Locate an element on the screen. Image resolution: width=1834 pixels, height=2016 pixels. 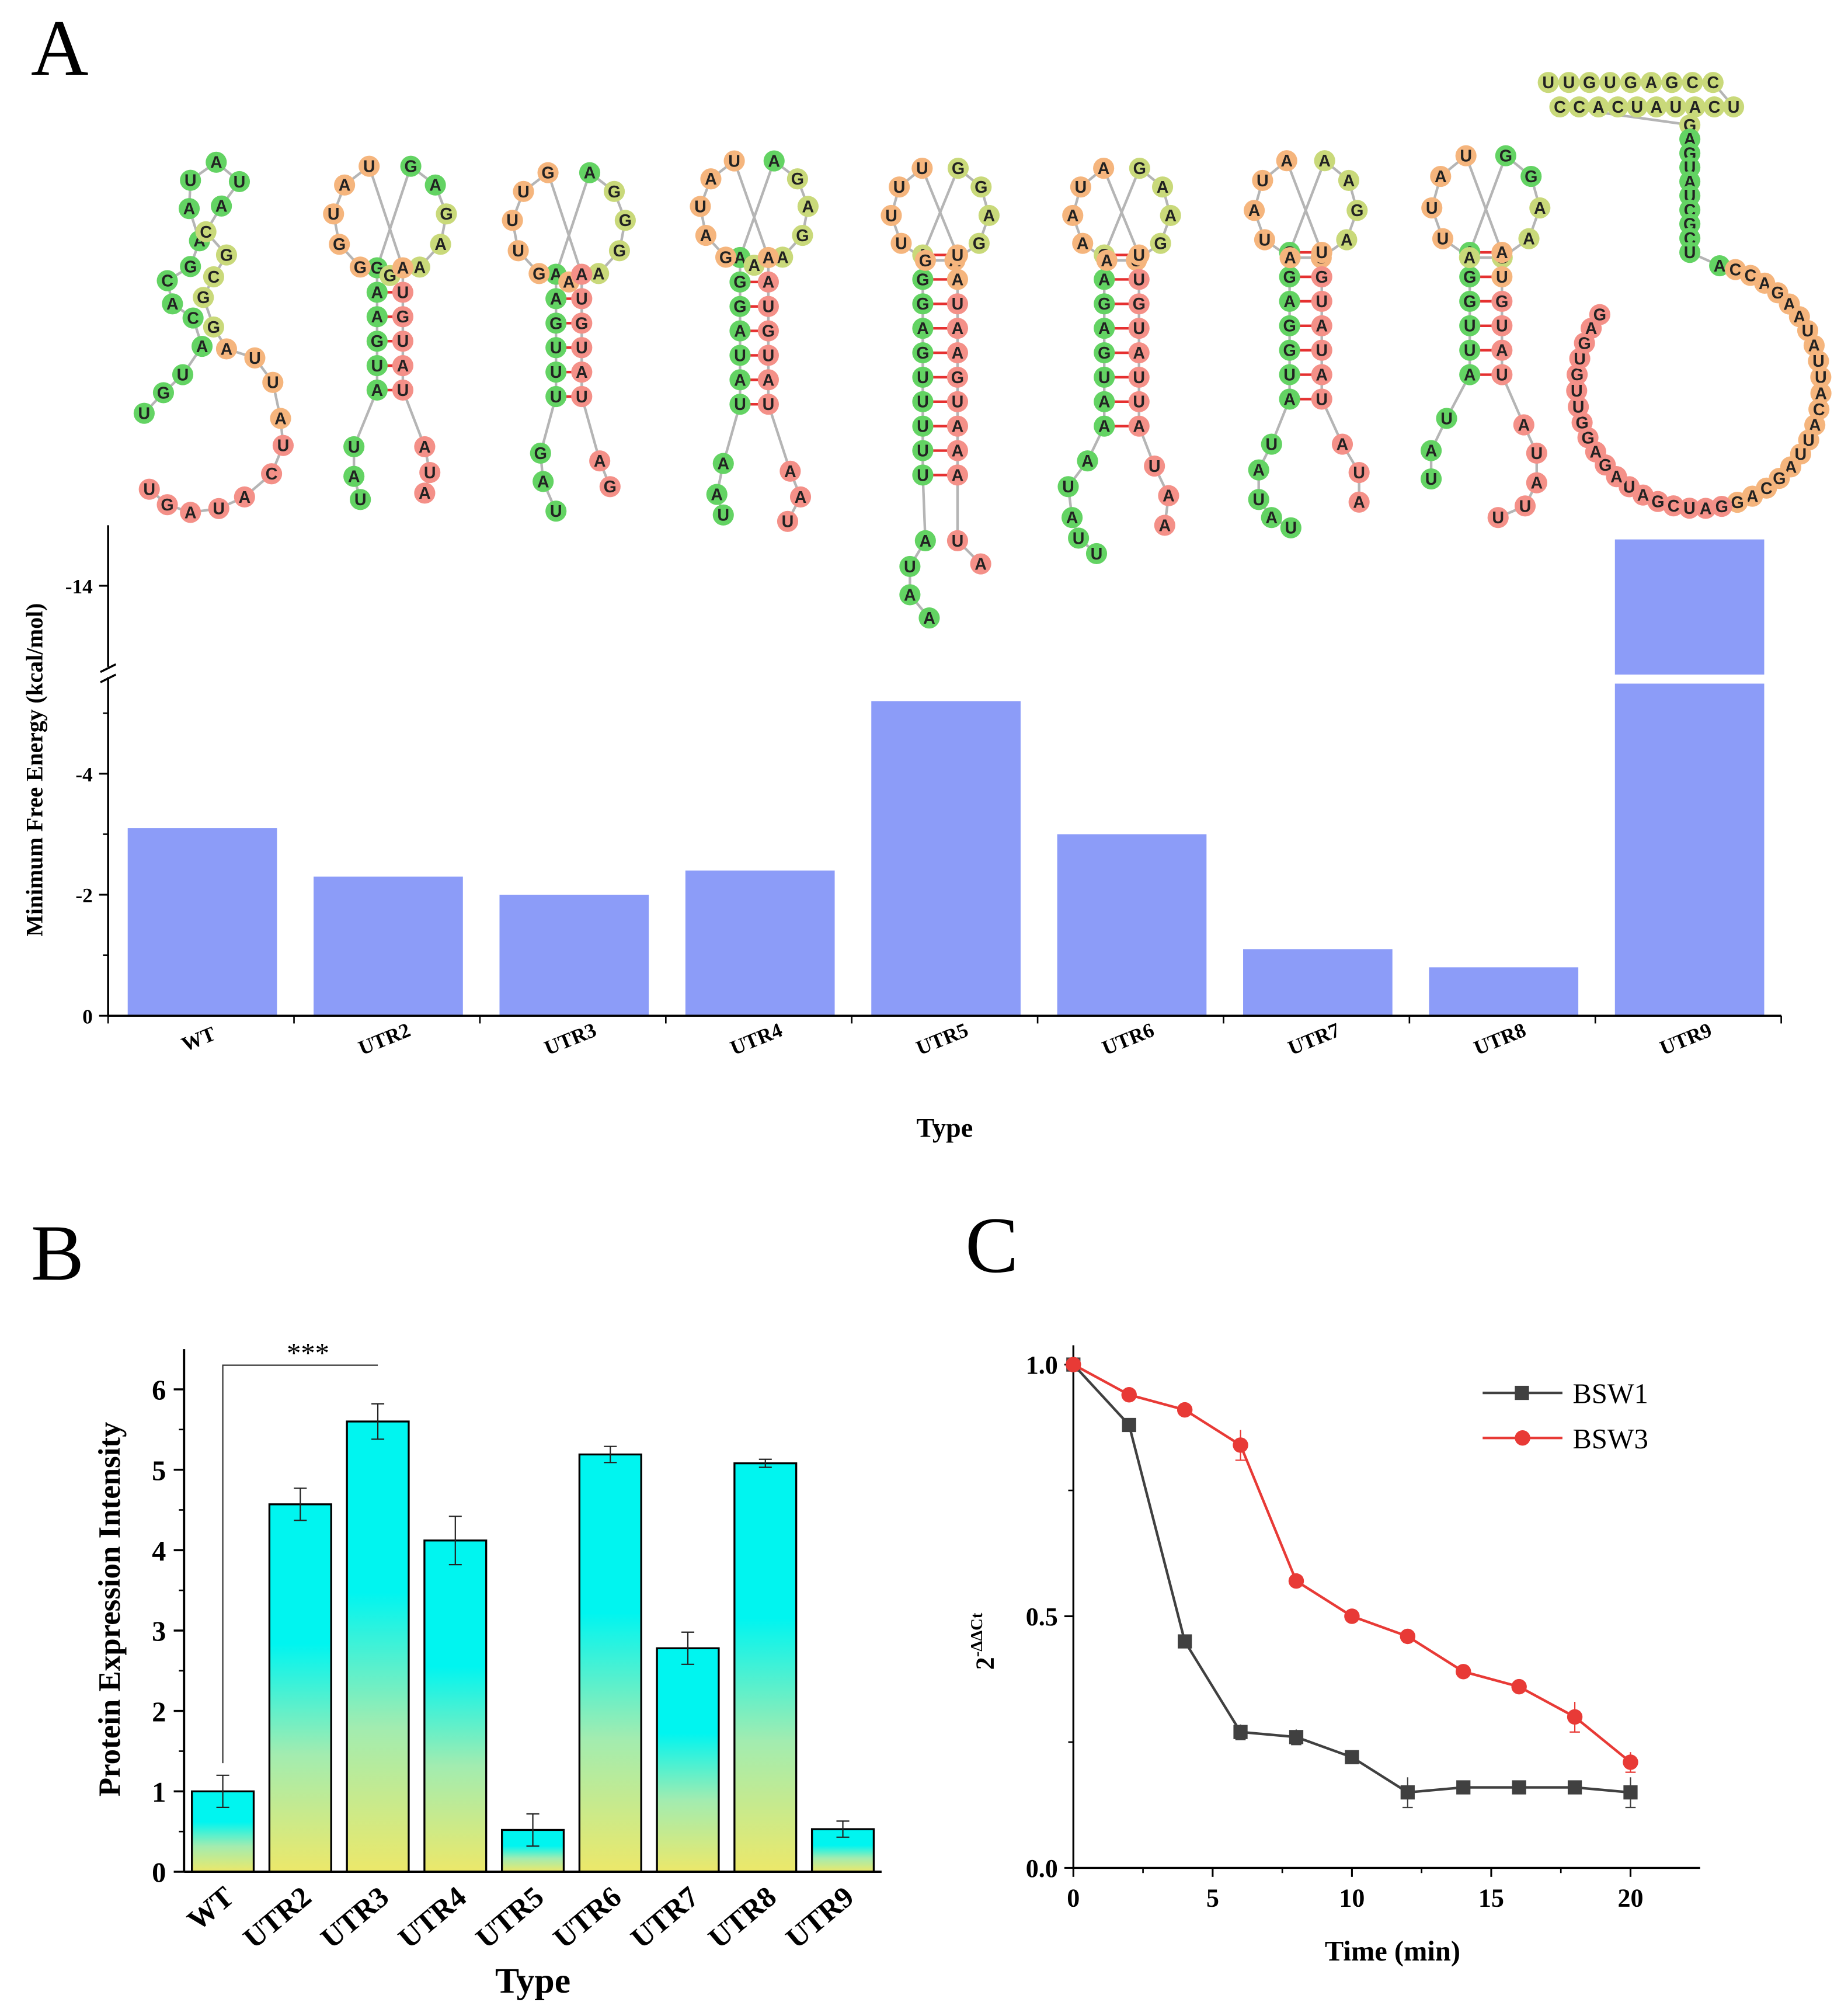
expression-y-tick-label: 6 is located at coordinates (159, 1390).